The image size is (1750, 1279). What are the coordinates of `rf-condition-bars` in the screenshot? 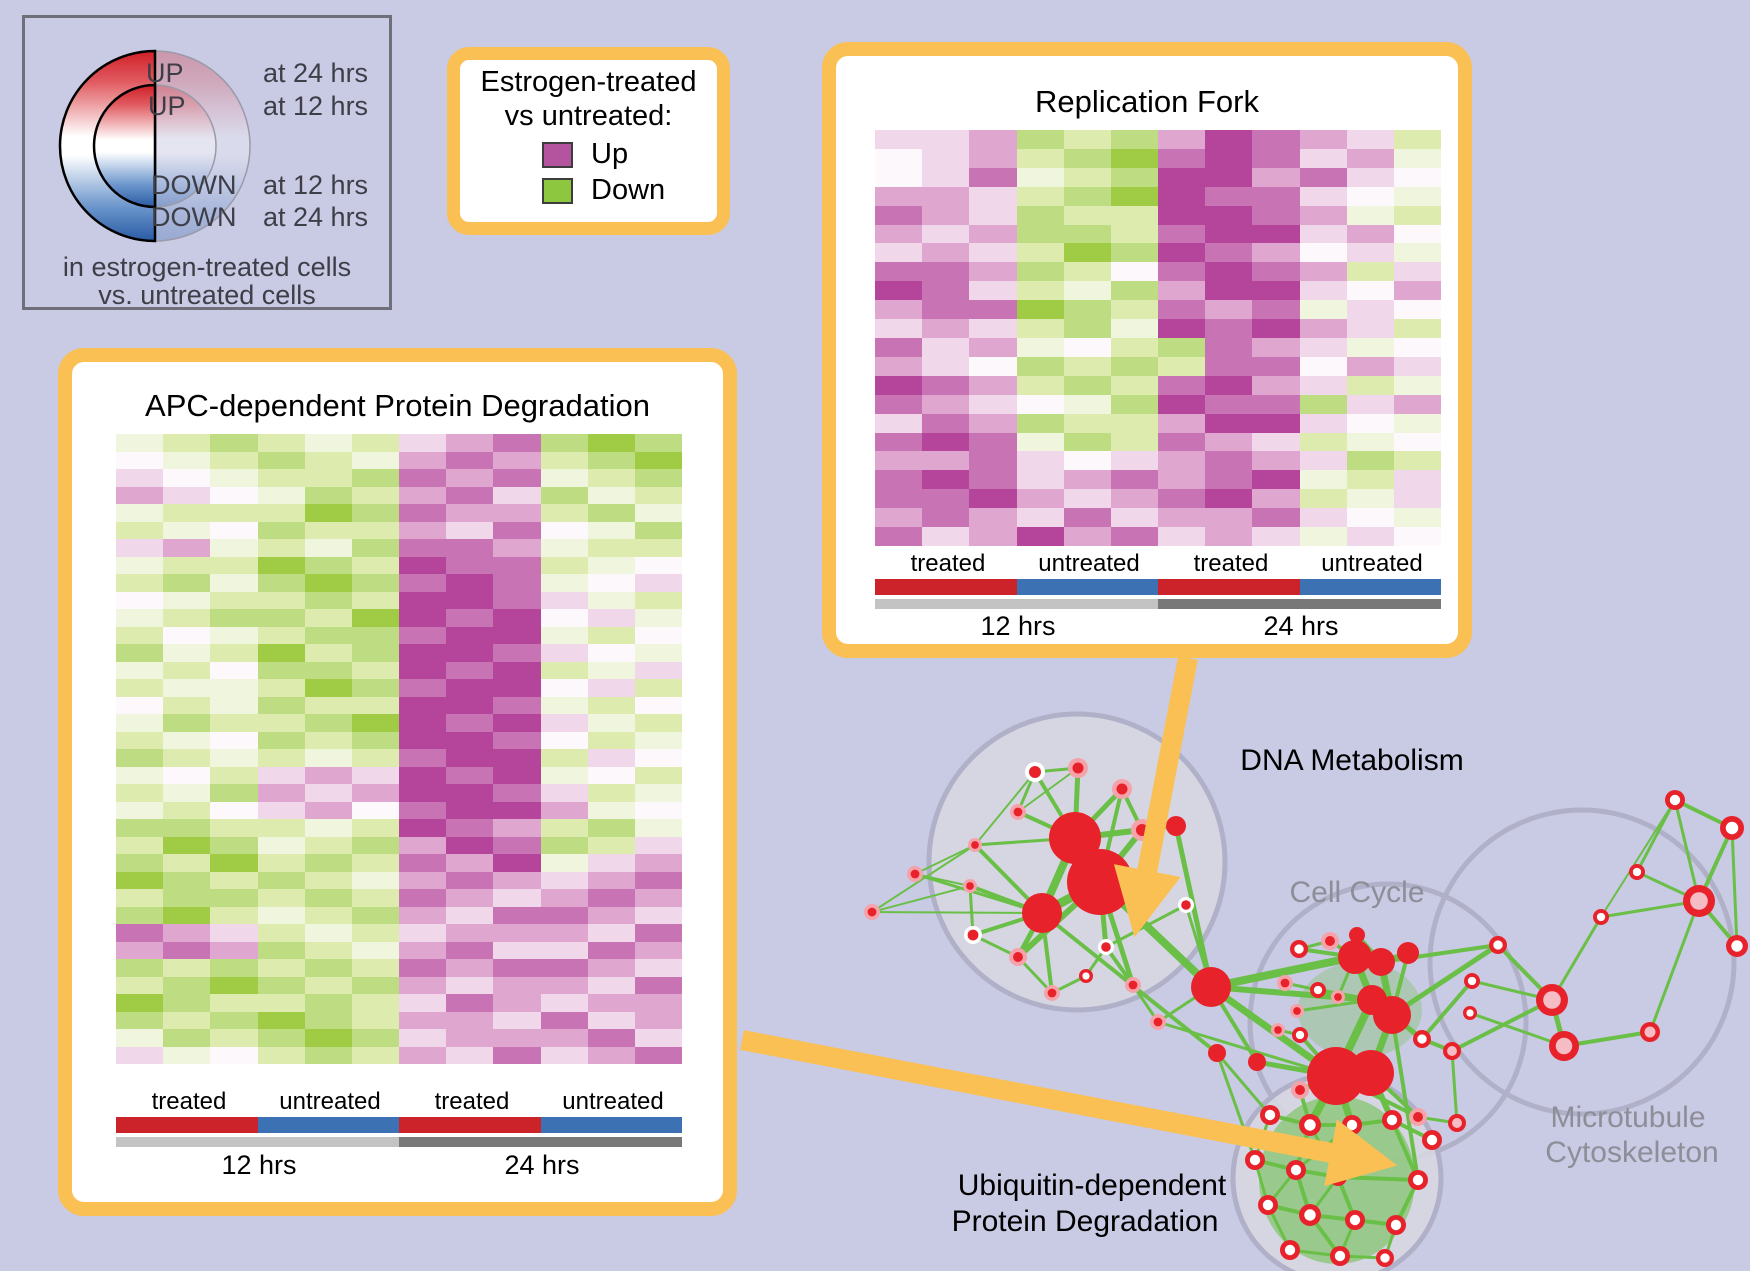 It's located at (1158, 587).